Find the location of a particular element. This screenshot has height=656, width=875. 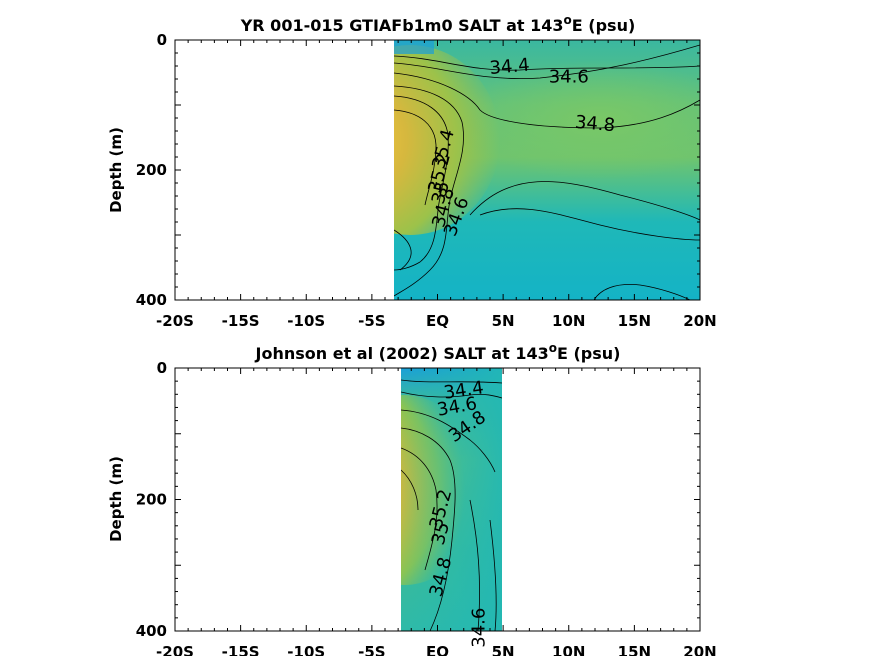

panel-2-y-axis-label: Depth (m) is located at coordinates (116, 499).